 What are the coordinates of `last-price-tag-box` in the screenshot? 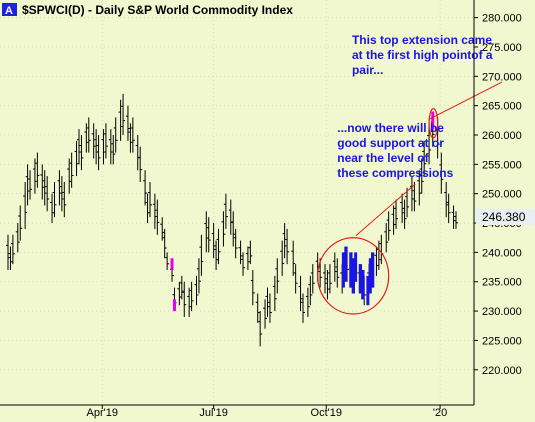 It's located at (505, 217).